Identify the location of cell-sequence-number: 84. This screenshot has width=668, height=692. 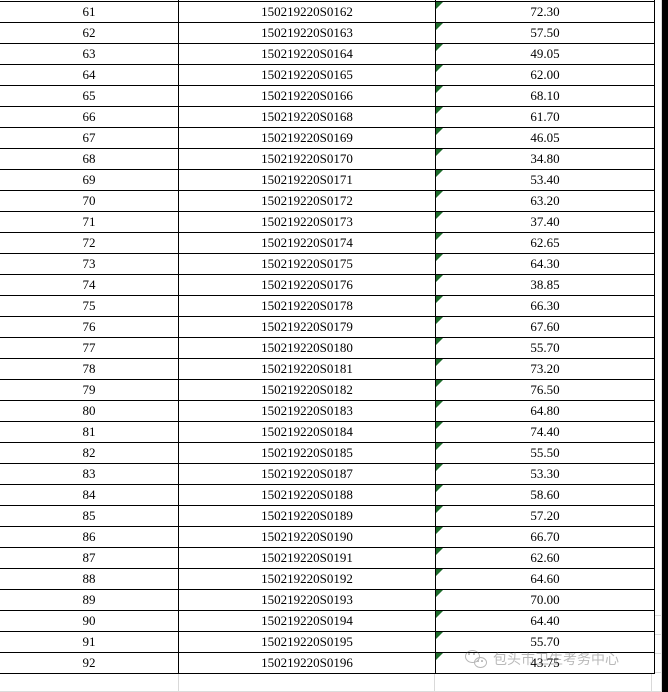
(89, 495).